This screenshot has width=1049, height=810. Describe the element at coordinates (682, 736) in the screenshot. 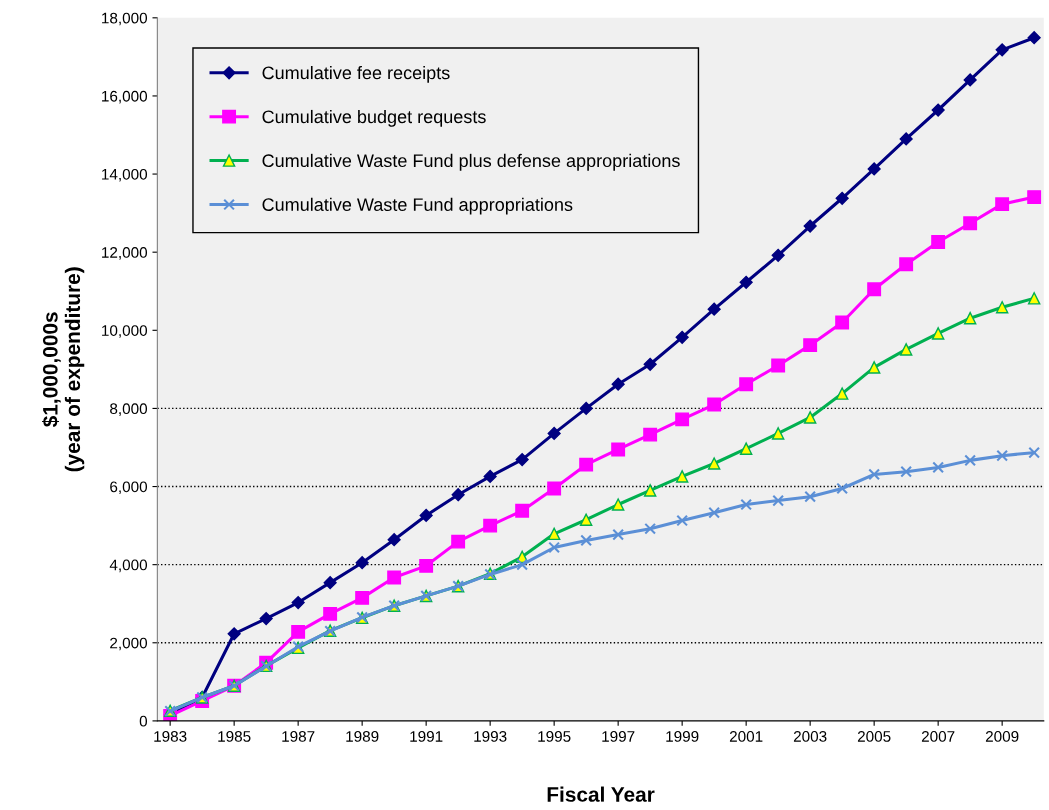

I see `x-tick-label: 1999` at that location.